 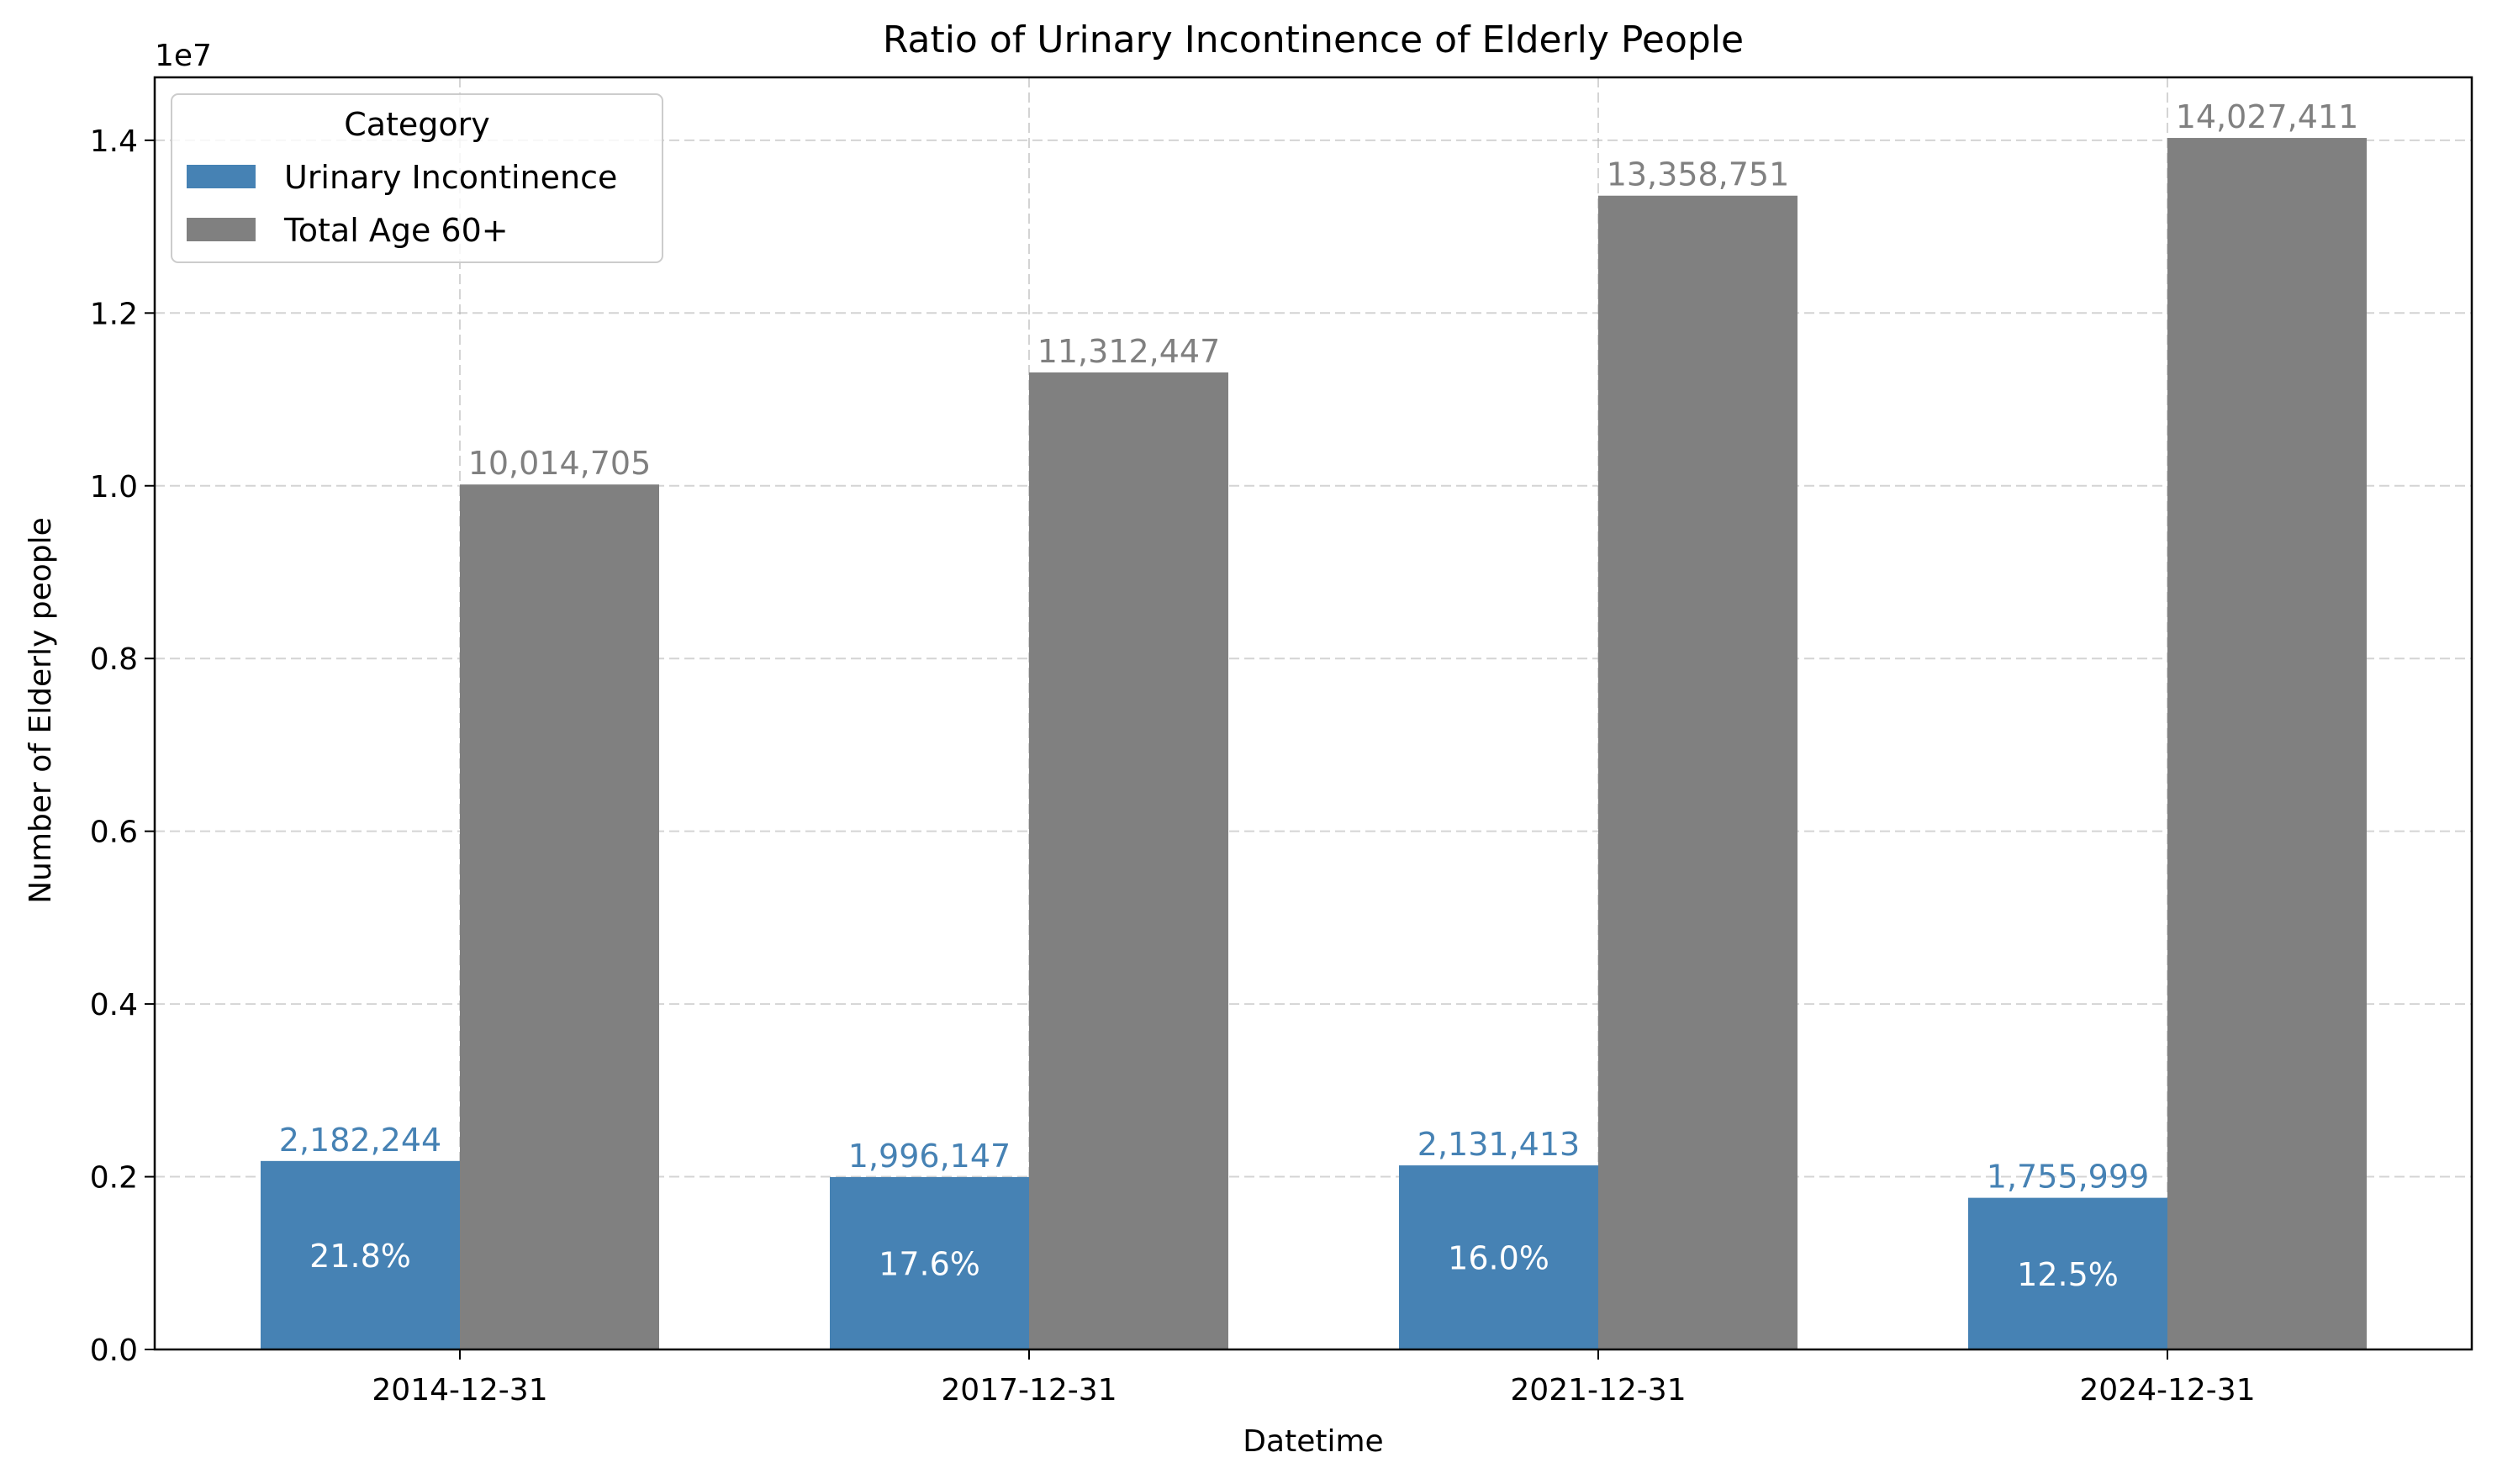 I want to click on legend-label-urinary-incontinence: Urinary Incontinence, so click(x=450, y=177).